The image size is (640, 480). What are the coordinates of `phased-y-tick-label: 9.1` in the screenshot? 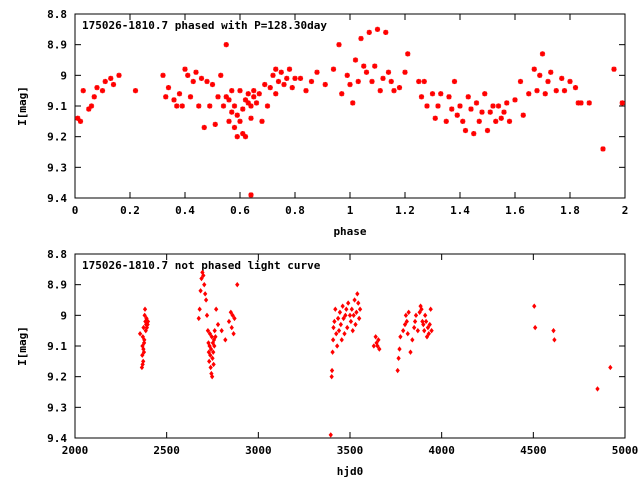 It's located at (57, 106).